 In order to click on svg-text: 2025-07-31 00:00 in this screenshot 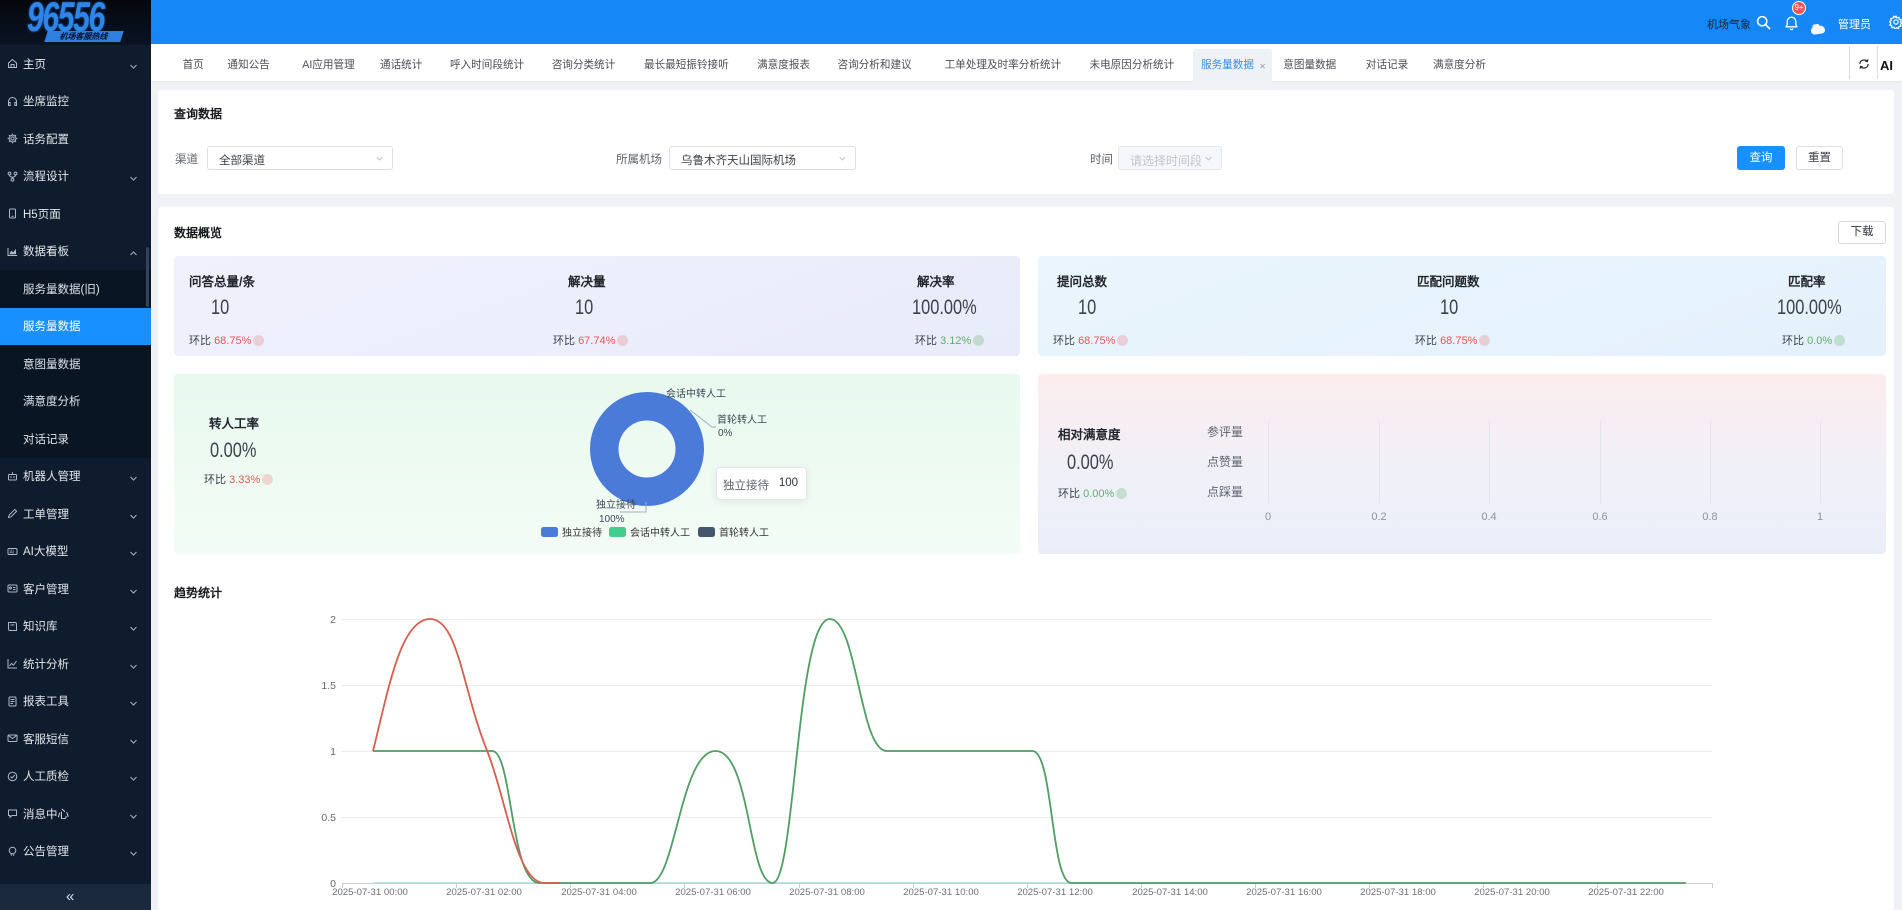, I will do `click(370, 892)`.